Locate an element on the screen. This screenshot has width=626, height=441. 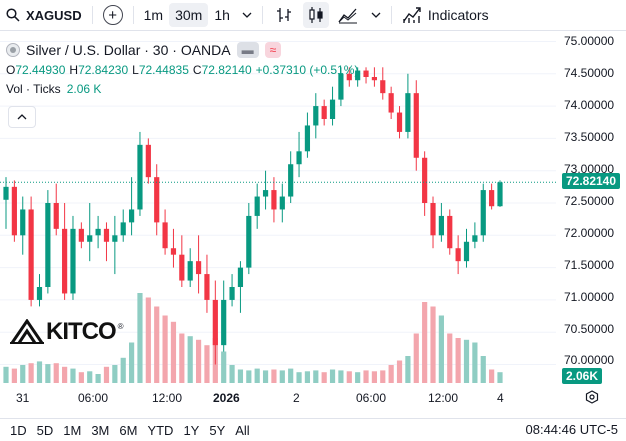
symbol-label: XAGUSD is located at coordinates (54, 15).